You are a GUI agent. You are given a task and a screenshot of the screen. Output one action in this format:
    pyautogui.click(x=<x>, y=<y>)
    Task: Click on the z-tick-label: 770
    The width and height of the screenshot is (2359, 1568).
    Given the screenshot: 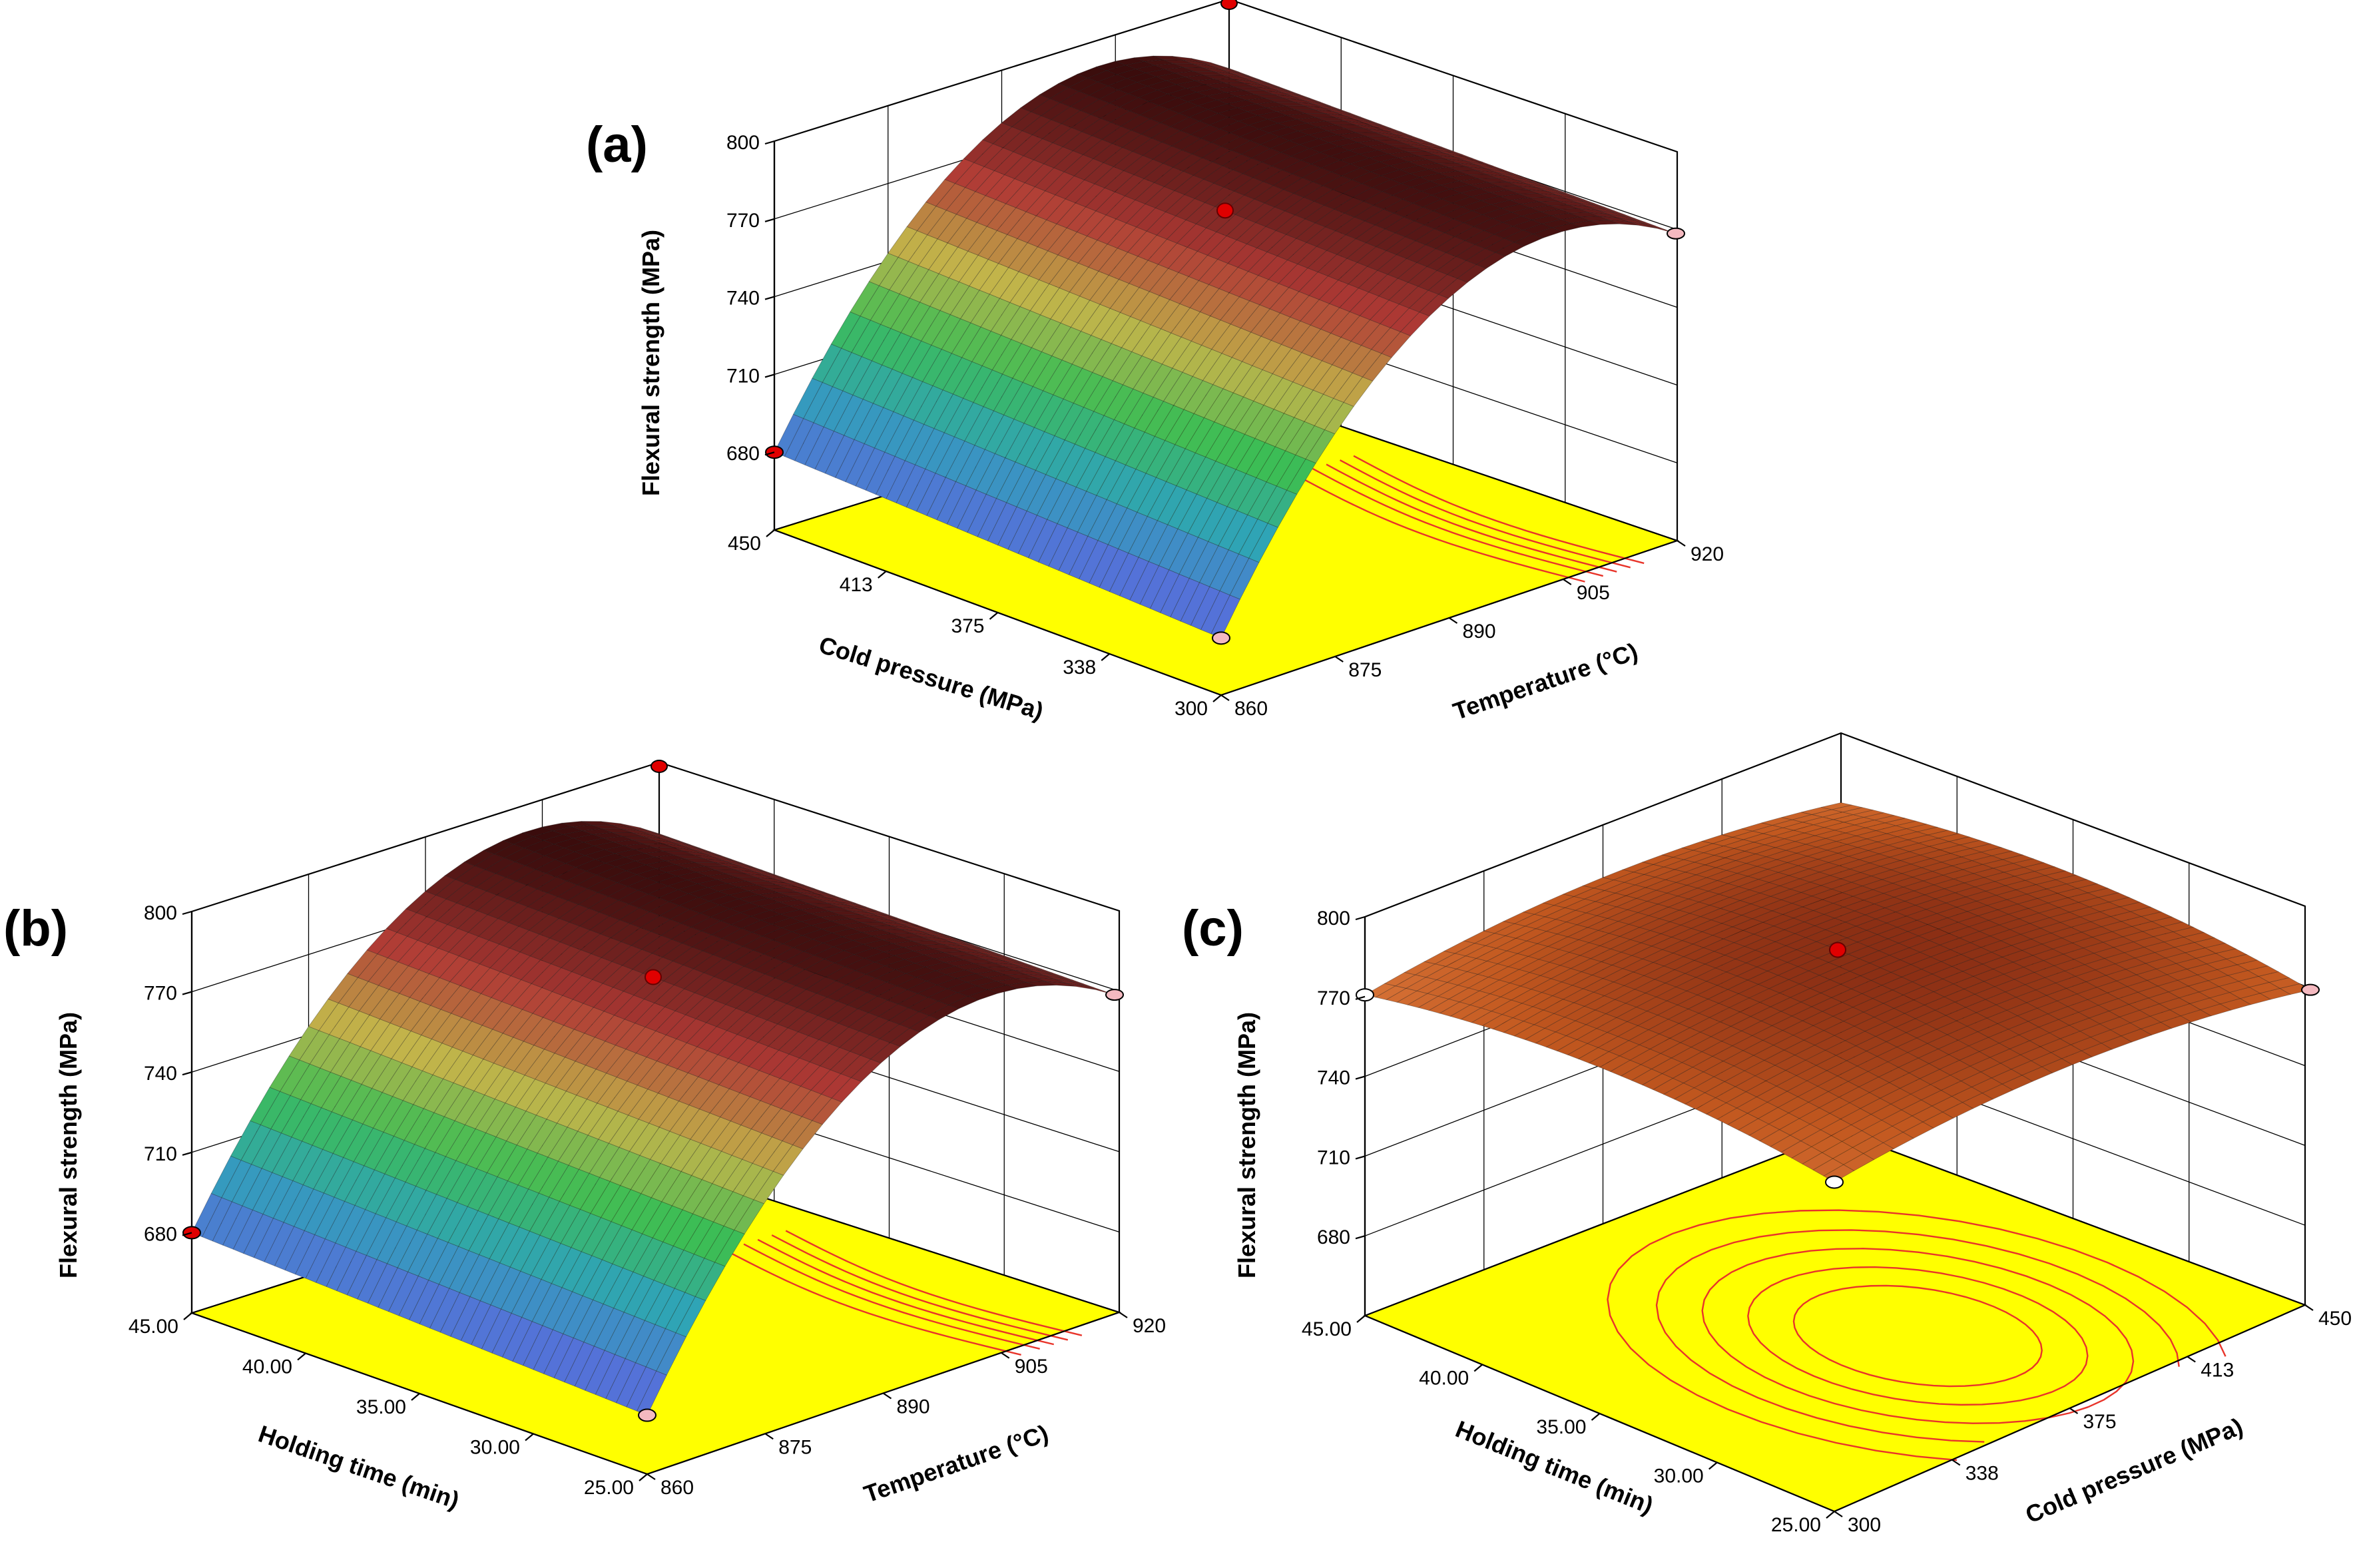 What is the action you would take?
    pyautogui.click(x=161, y=994)
    